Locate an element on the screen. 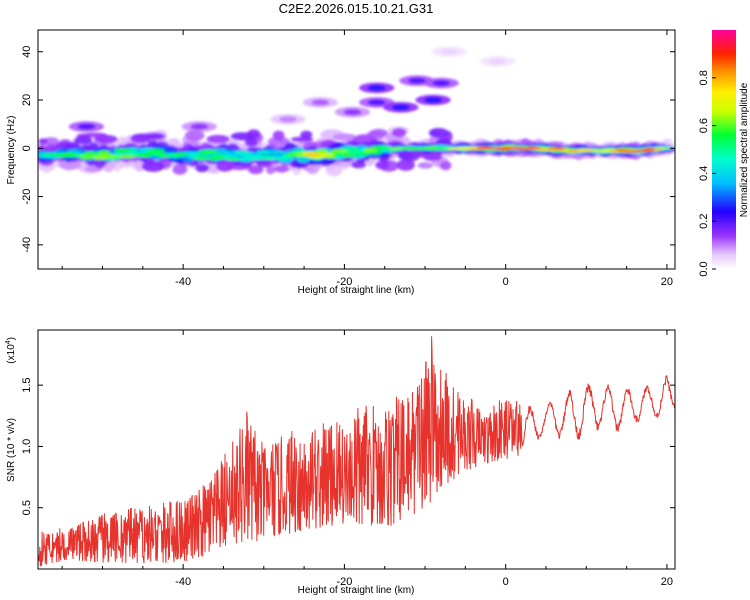 This screenshot has width=750, height=600. snr-x-label: Height of straight line (km) is located at coordinates (356, 590).